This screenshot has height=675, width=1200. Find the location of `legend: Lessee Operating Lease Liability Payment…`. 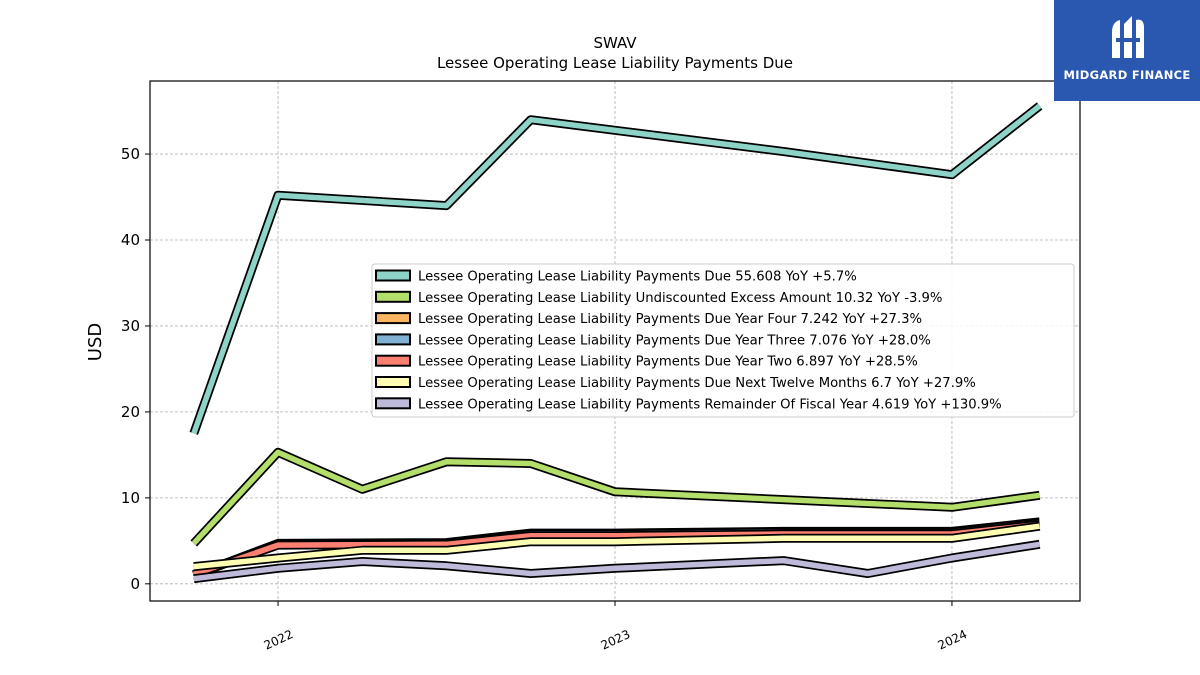

legend: Lessee Operating Lease Liability Payment… is located at coordinates (723, 340).